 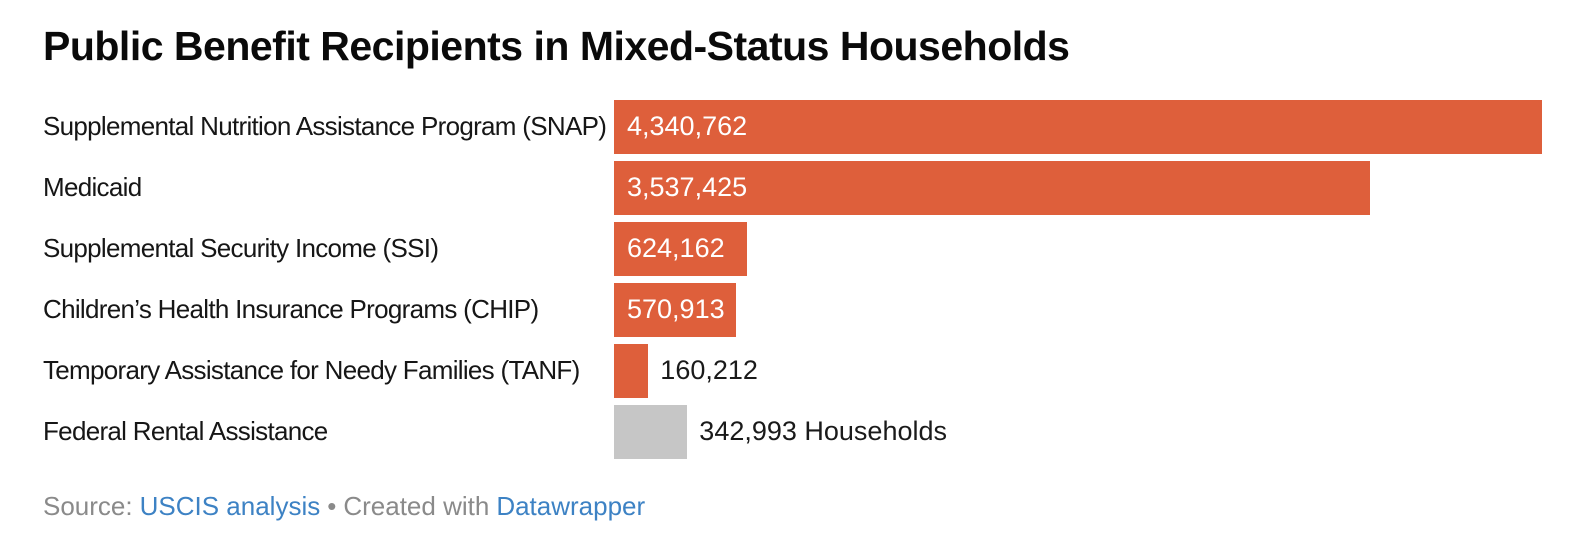 I want to click on created-with-label: Created with, so click(x=416, y=506).